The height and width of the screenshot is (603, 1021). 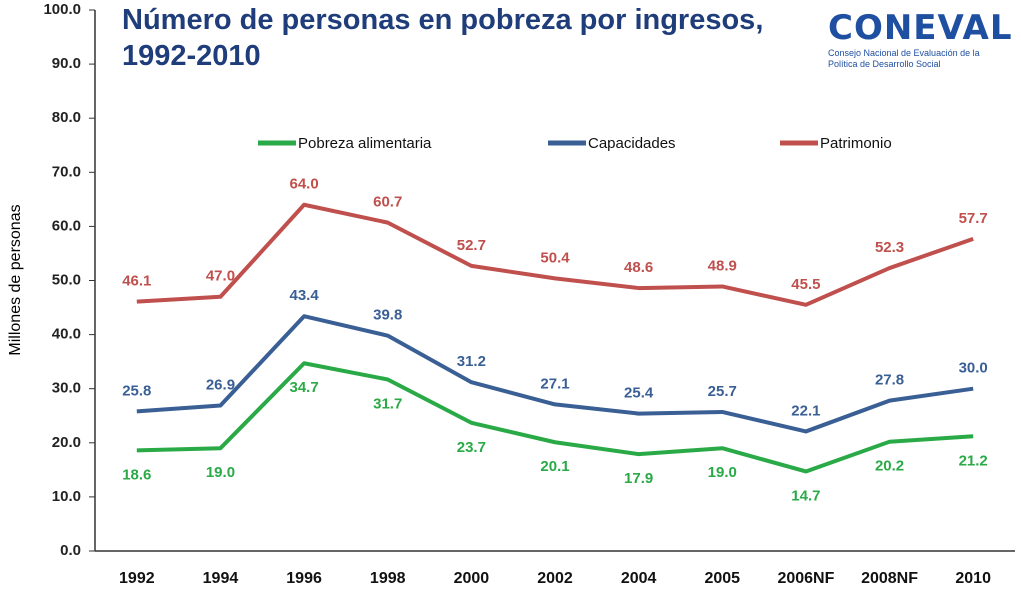 What do you see at coordinates (66, 334) in the screenshot?
I see `y-tick-label: 40.0` at bounding box center [66, 334].